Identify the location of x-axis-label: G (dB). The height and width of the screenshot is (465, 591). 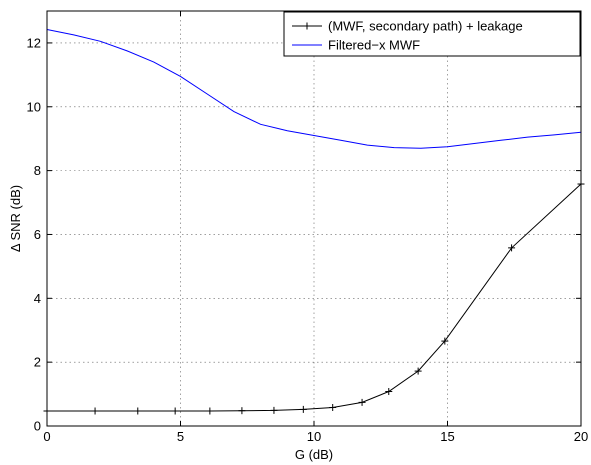
(314, 454).